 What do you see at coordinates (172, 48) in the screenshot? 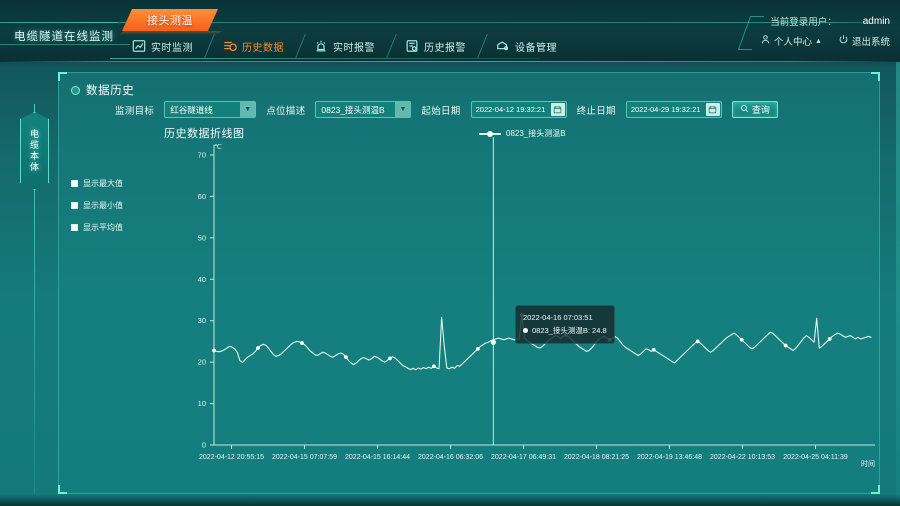
I see `nav-label: 实时监测` at bounding box center [172, 48].